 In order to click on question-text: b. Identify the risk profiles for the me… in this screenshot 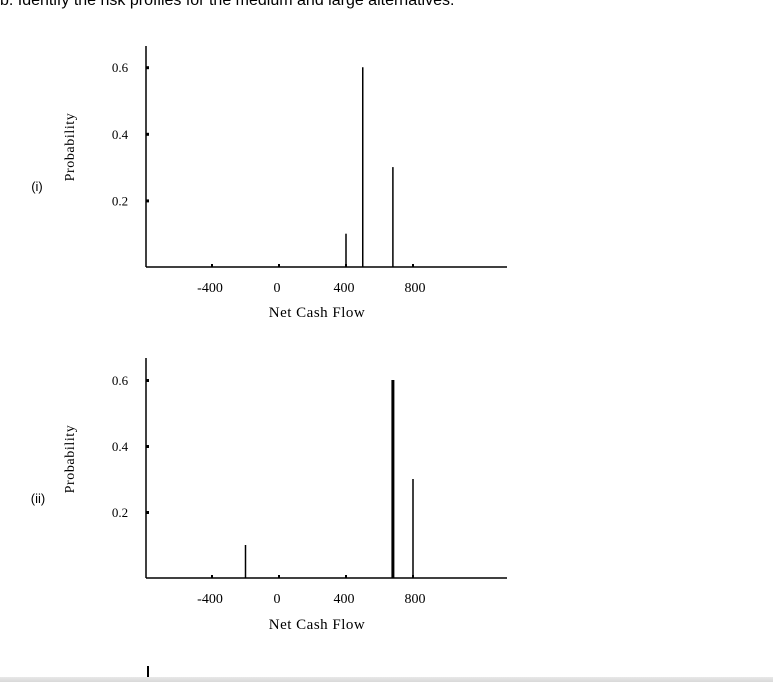, I will do `click(227, 4)`.